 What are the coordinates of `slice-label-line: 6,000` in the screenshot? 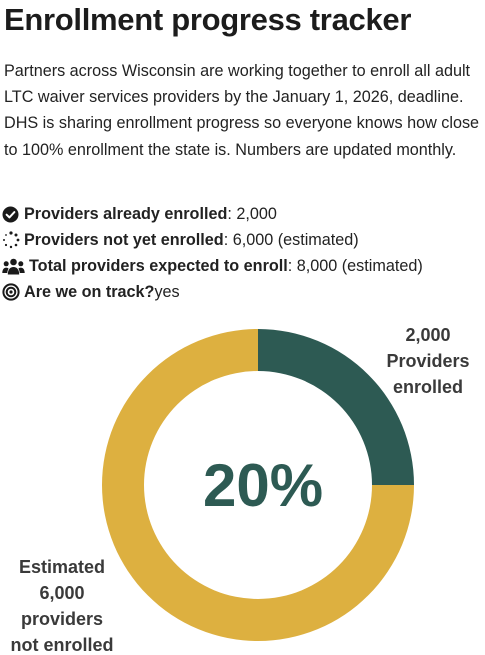 It's located at (61, 593).